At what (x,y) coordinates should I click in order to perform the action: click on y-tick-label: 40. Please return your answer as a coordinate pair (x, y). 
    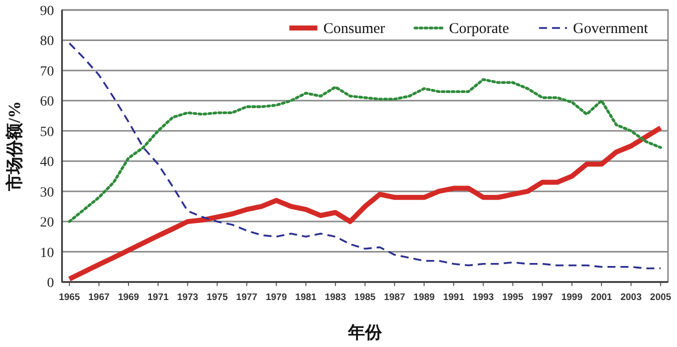
    Looking at the image, I should click on (47, 162).